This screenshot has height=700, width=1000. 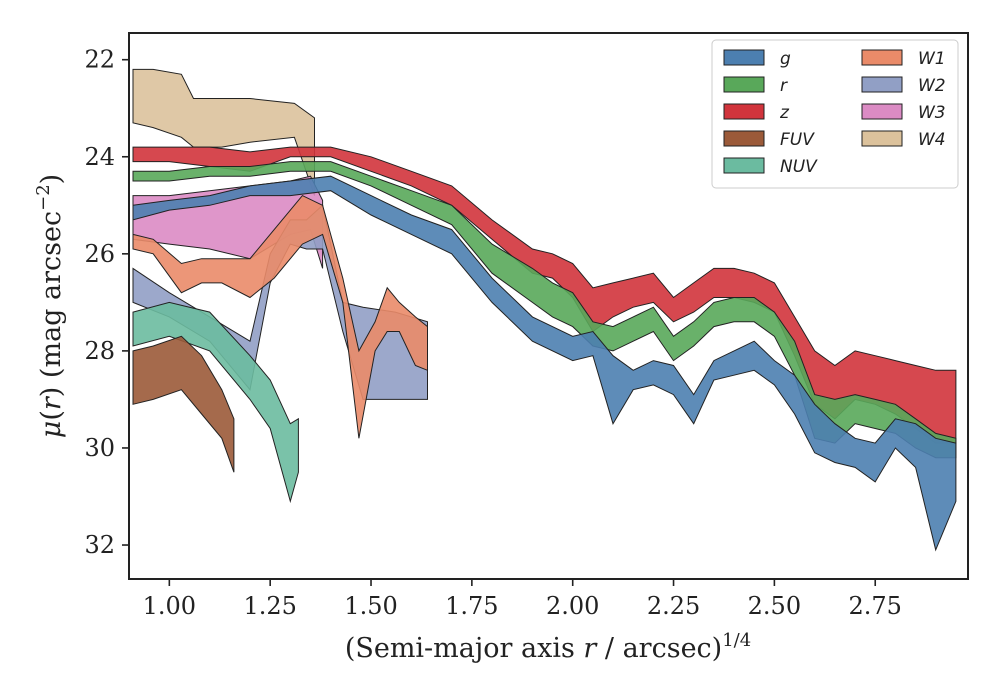 I want to click on y-tick-label: 28, so click(x=99, y=351).